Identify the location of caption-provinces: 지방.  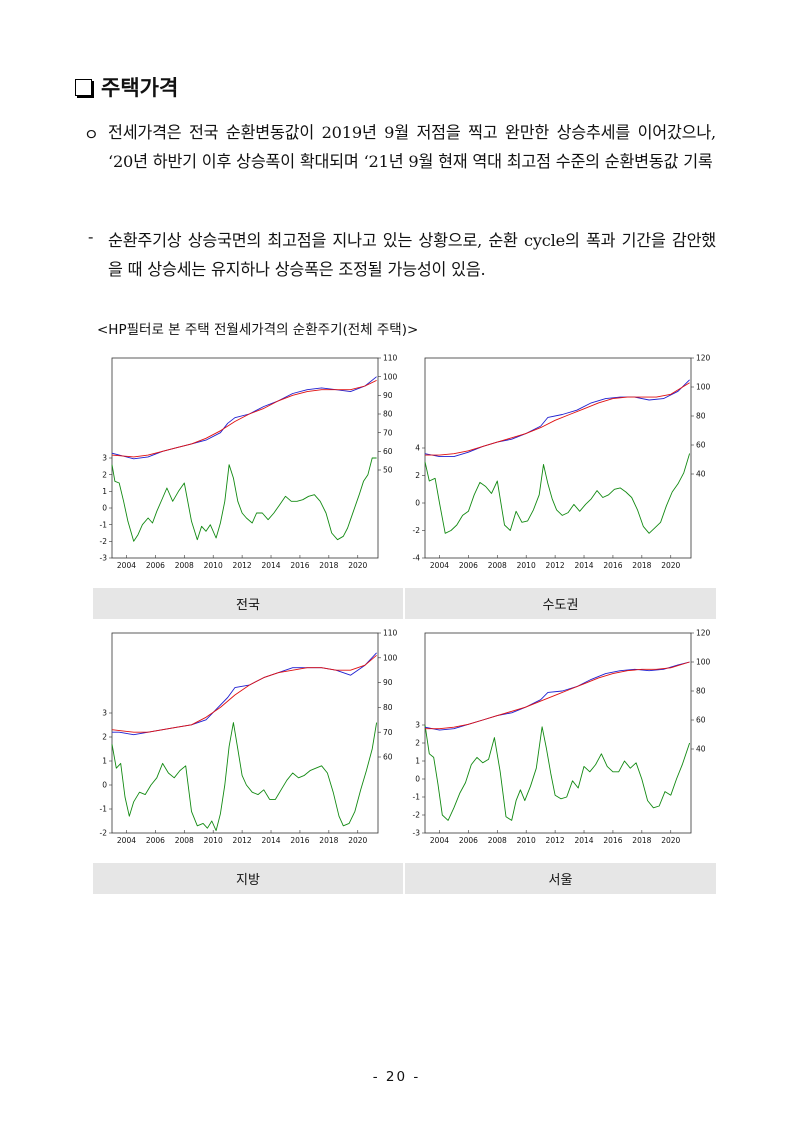
(248, 878).